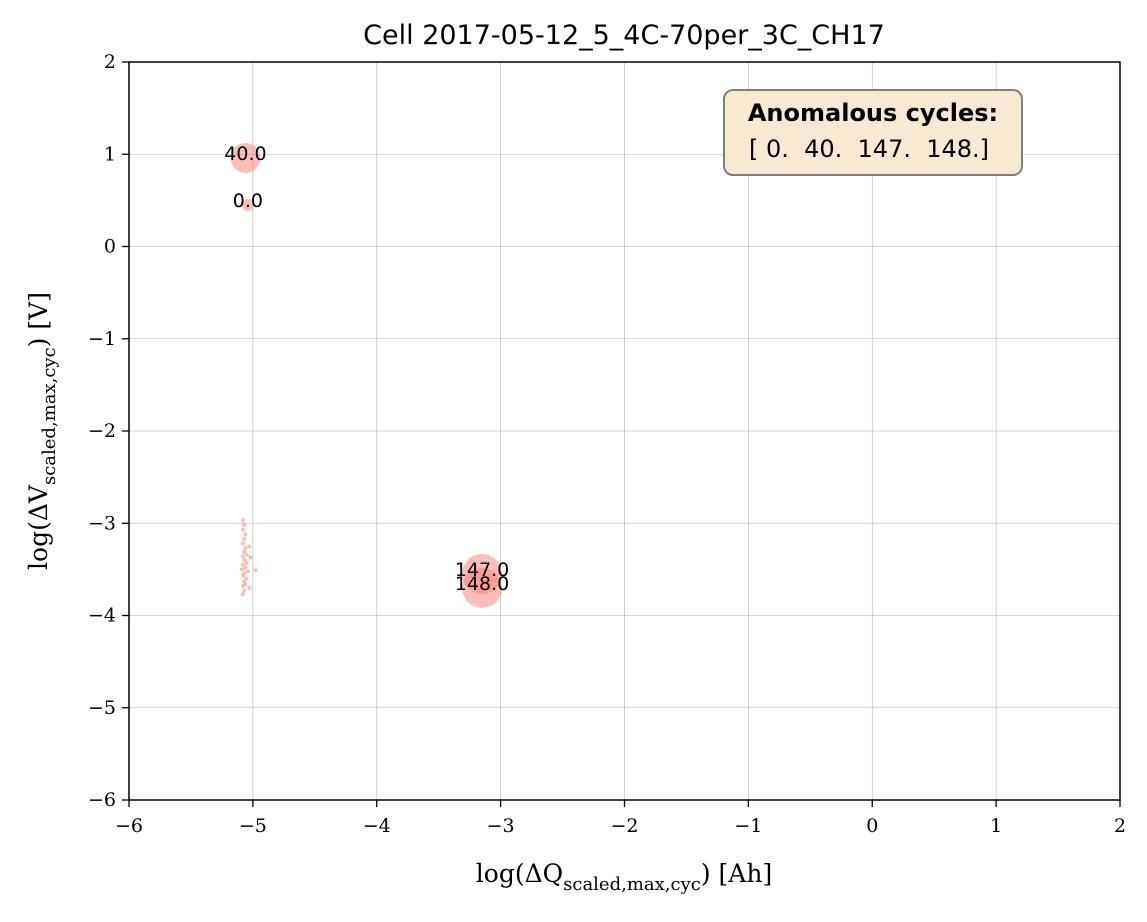  Describe the element at coordinates (482, 570) in the screenshot. I see `data-point-label: 147.0` at that location.